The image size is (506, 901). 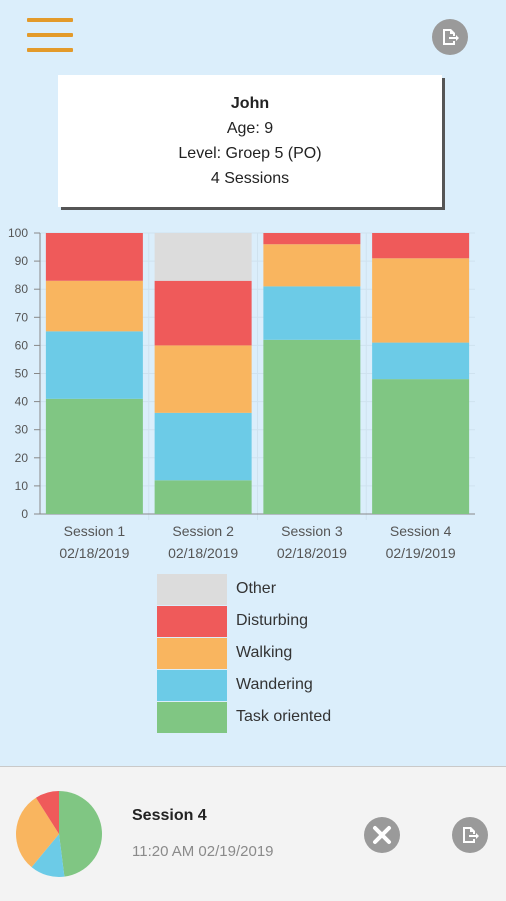 I want to click on menu-button, so click(x=51, y=37).